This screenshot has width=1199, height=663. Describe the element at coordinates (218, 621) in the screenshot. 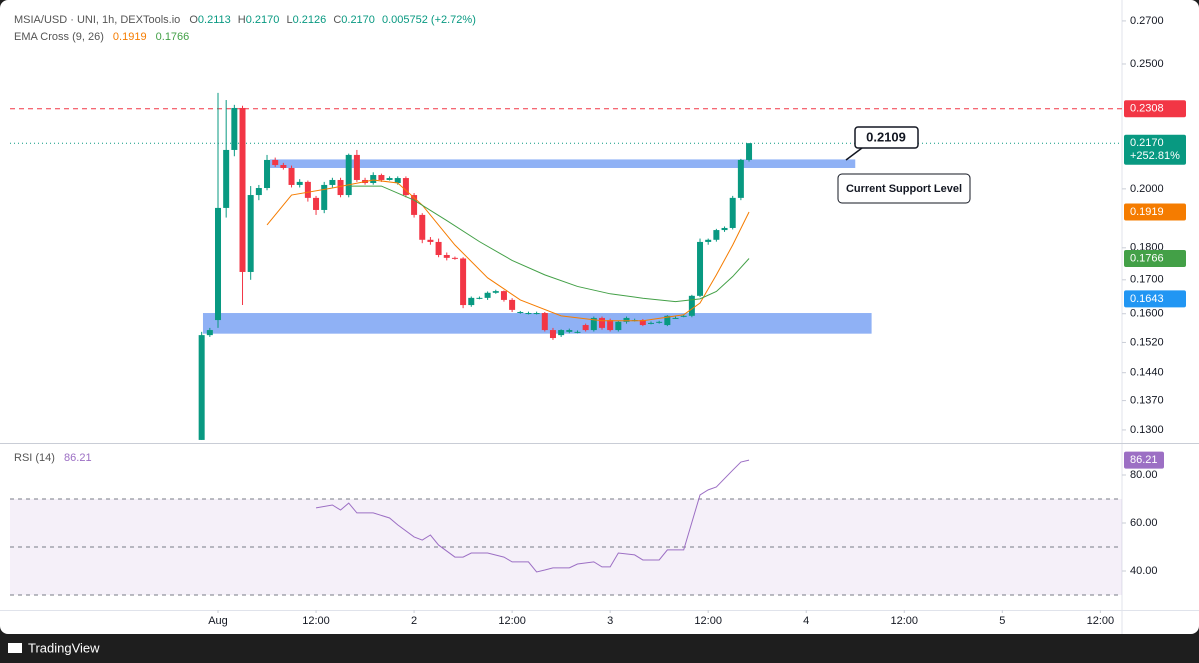

I see `x-tick-label: Aug` at that location.